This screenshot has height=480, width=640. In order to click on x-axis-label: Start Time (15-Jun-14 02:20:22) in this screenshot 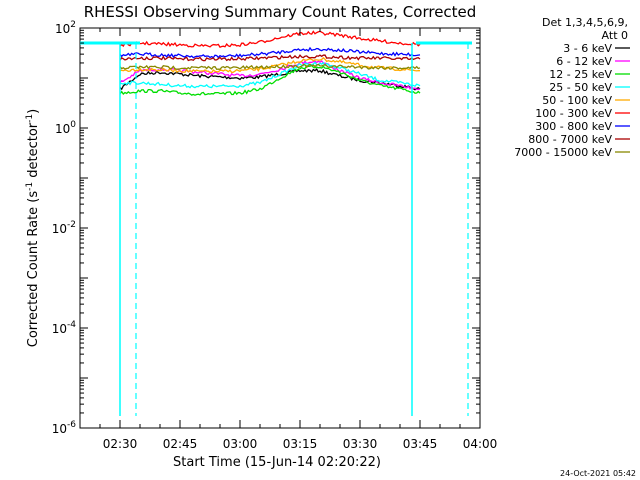, I will do `click(277, 462)`.